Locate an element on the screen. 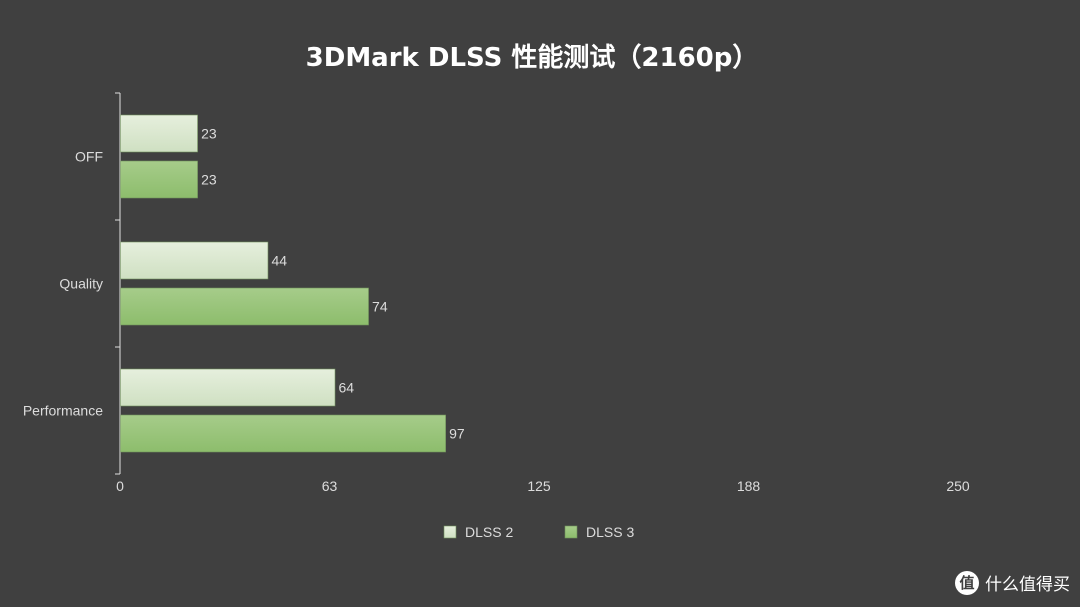  category-label: Performance is located at coordinates (63, 411).